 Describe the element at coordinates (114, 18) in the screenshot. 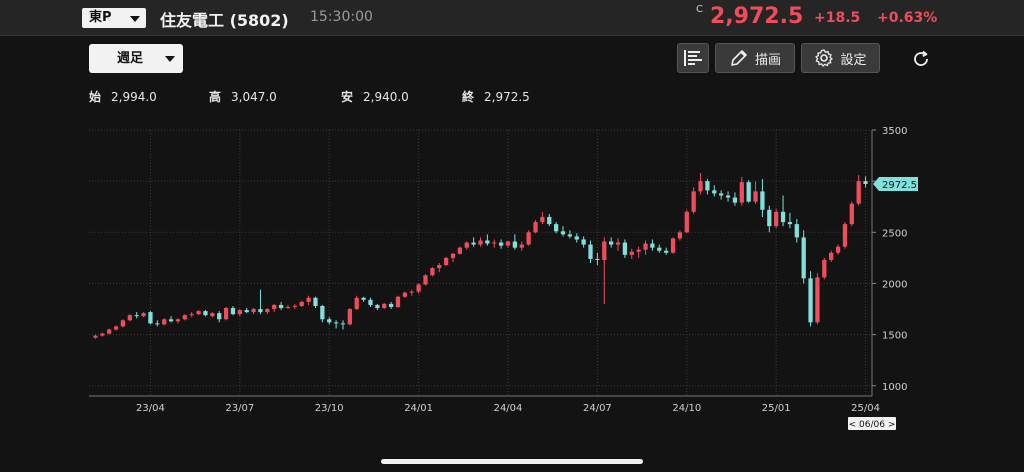

I see `market-selector: 東P` at that location.